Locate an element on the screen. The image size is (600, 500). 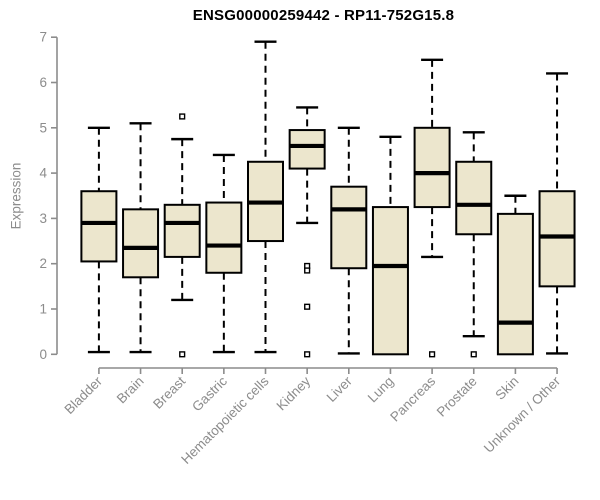
x-category-label: Prostate is located at coordinates (457, 397).